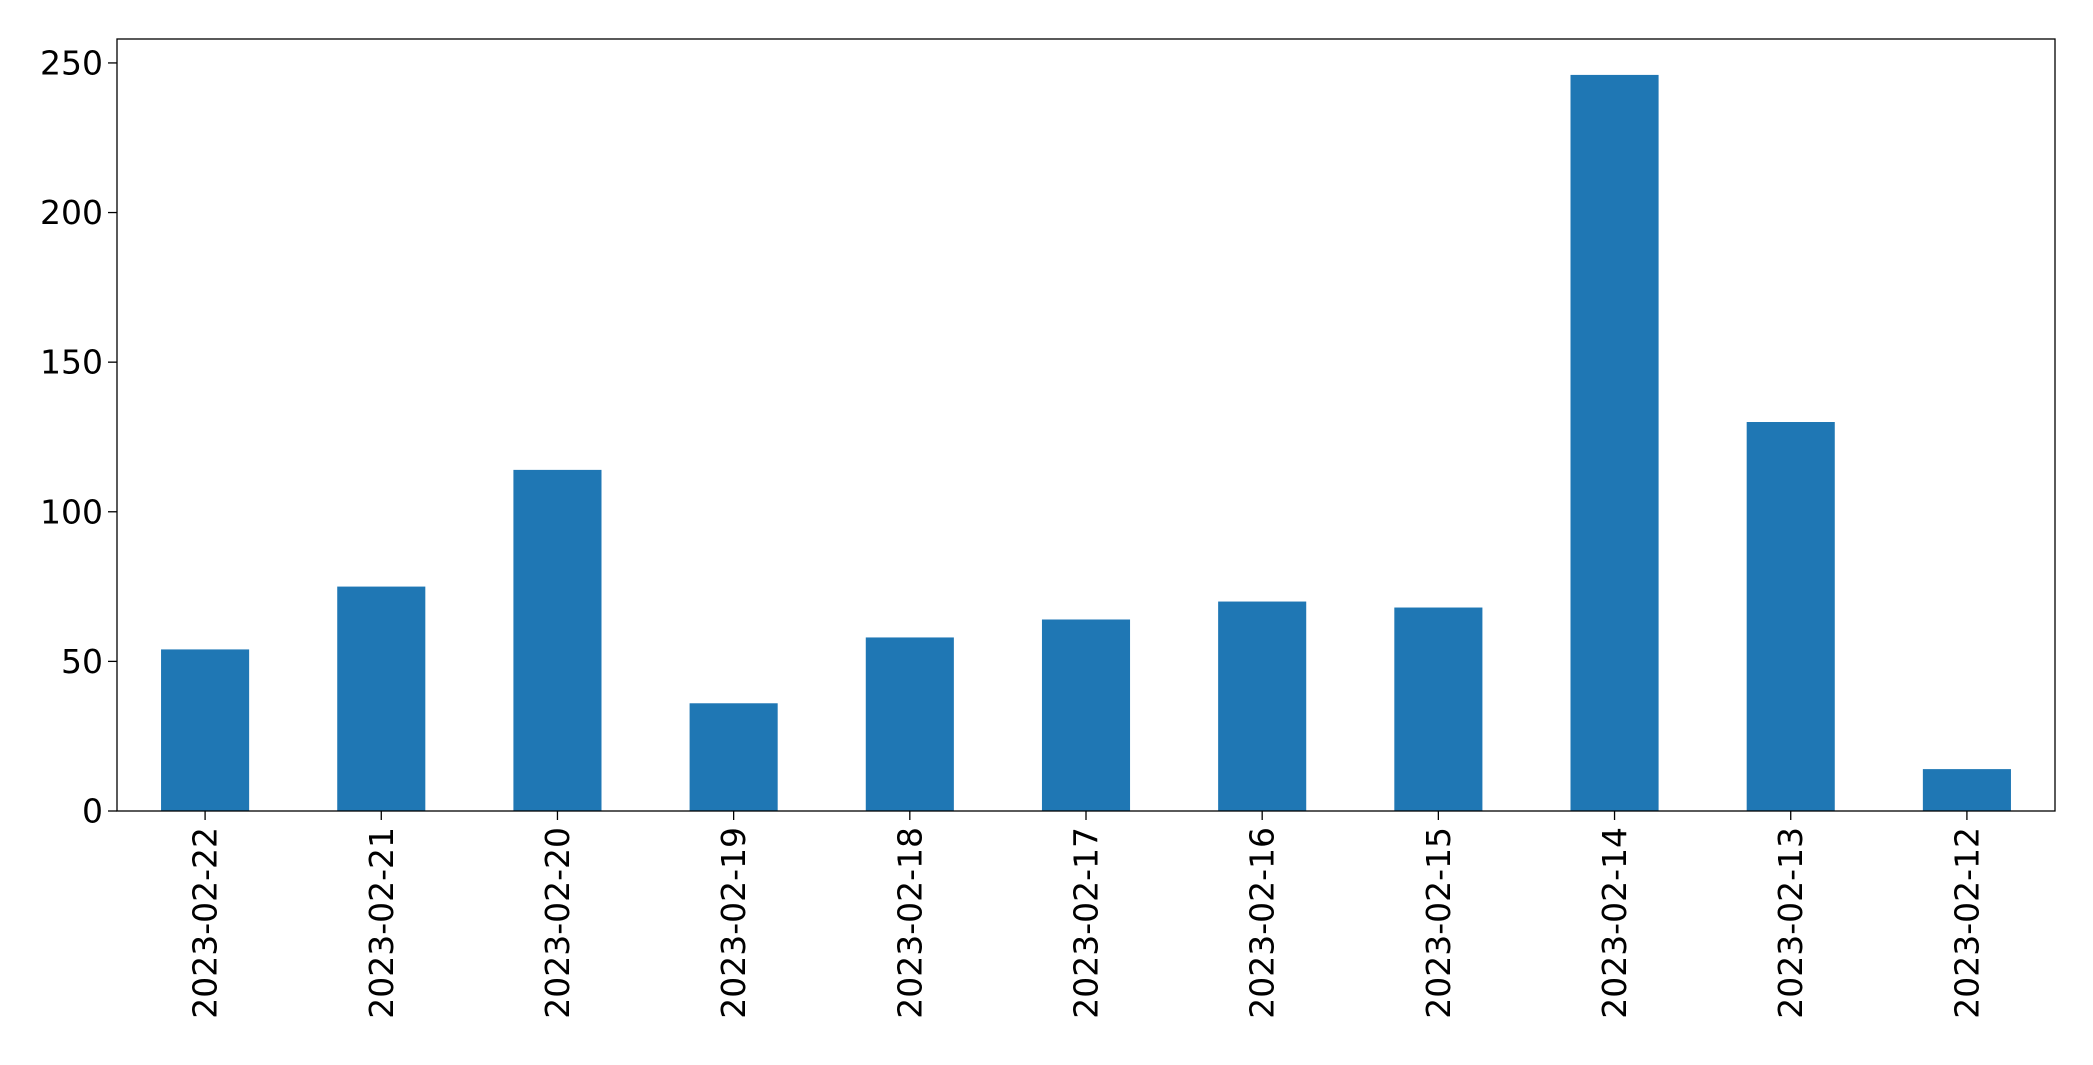 The height and width of the screenshot is (1065, 2093). Describe the element at coordinates (205, 923) in the screenshot. I see `x-tick-label: 2023-02-22` at that location.